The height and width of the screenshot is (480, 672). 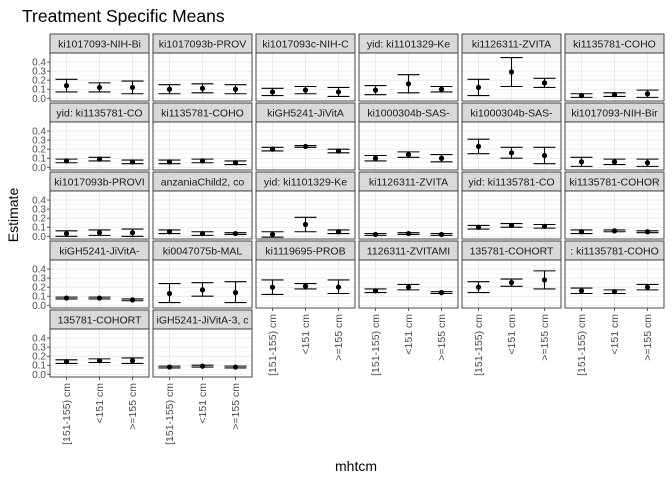 I want to click on facet-panel: ki1017093b-PROV, so click(x=202, y=67).